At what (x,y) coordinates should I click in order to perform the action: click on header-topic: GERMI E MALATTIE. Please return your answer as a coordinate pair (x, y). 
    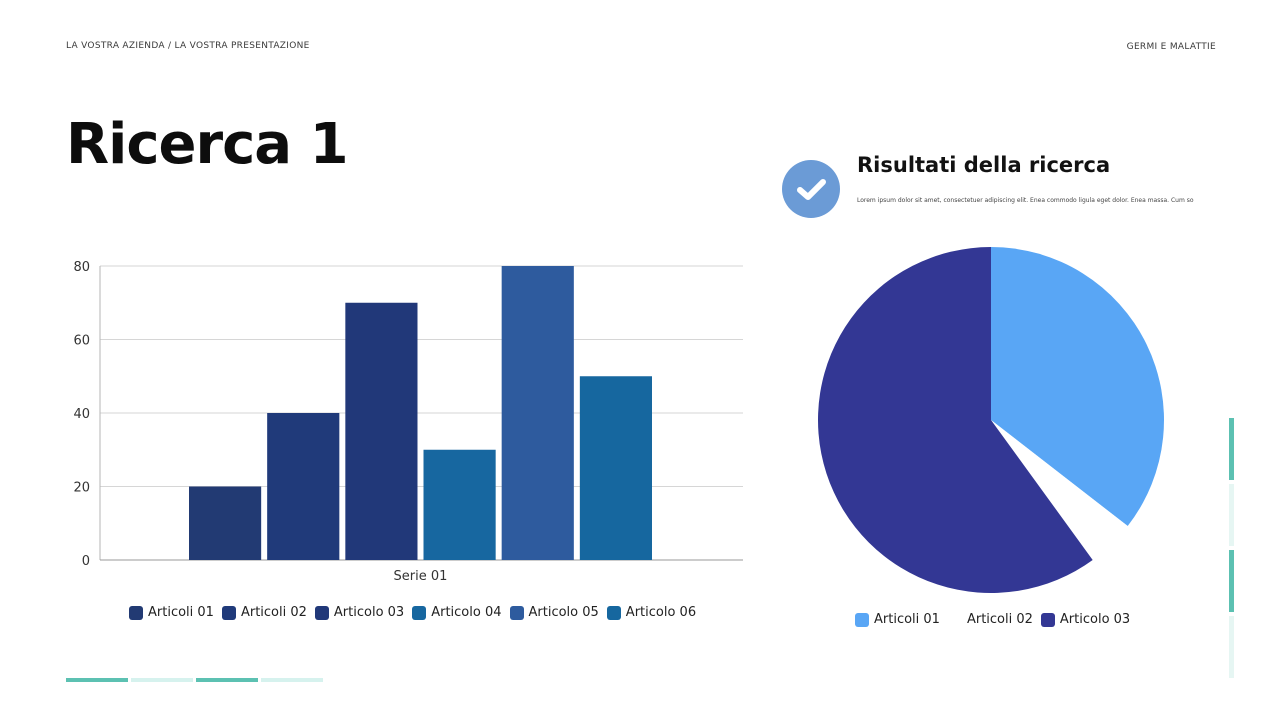
    Looking at the image, I should click on (1171, 47).